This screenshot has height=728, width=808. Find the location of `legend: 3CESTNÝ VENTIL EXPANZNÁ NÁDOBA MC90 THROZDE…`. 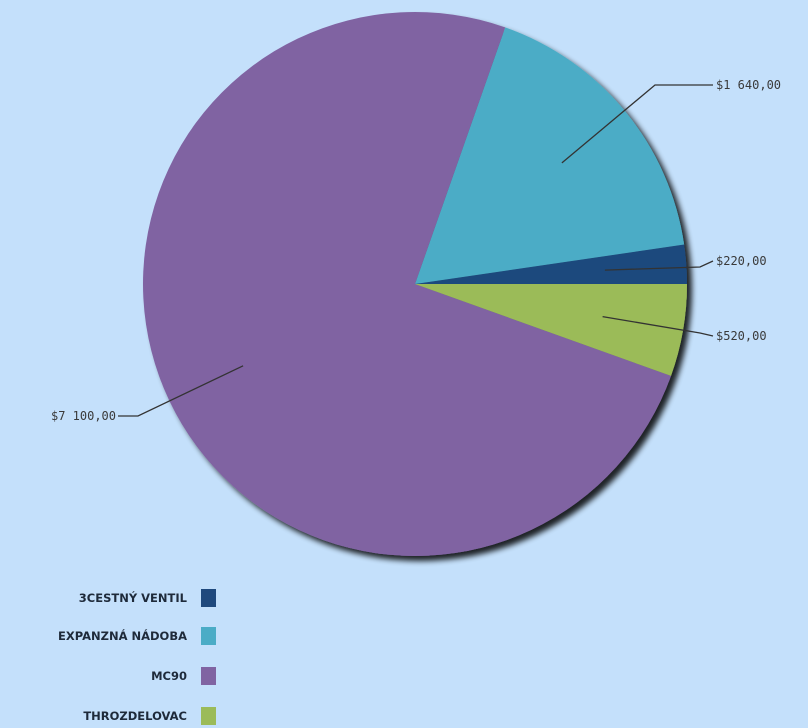

legend: 3CESTNÝ VENTIL EXPANZNÁ NÁDOBA MC90 THROZDE… is located at coordinates (137, 657).